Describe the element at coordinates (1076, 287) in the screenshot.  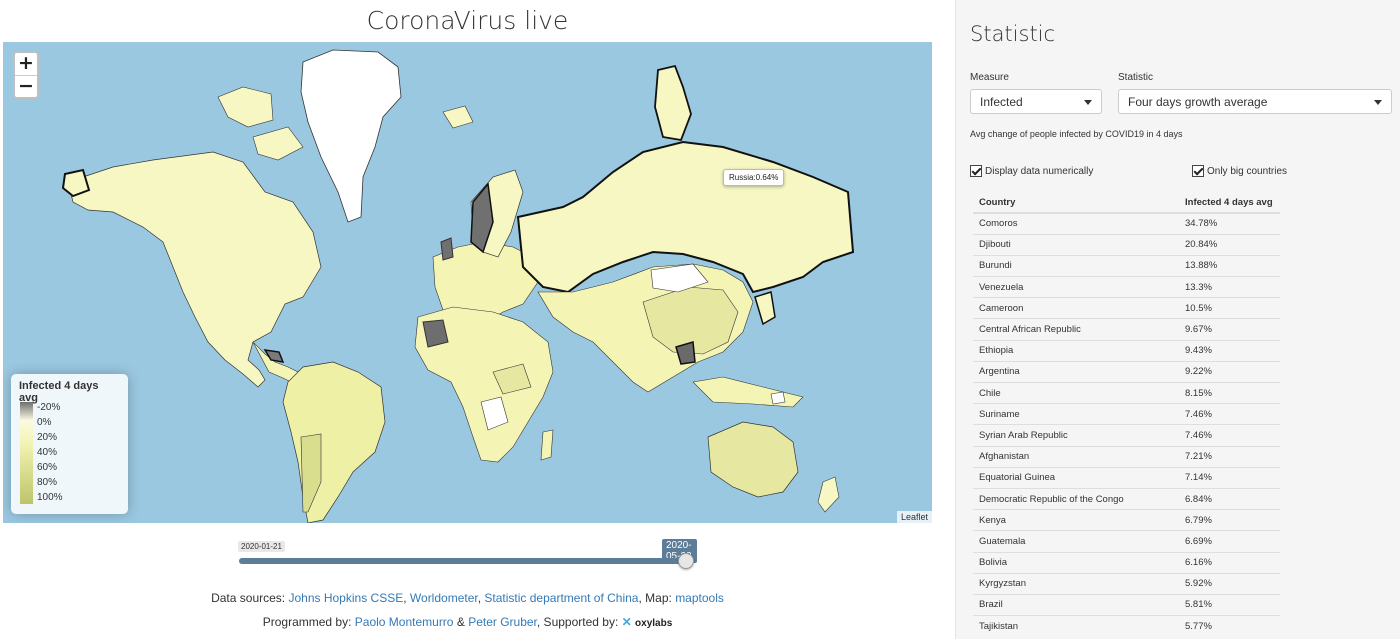
I see `table-cell-country: Venezuela` at that location.